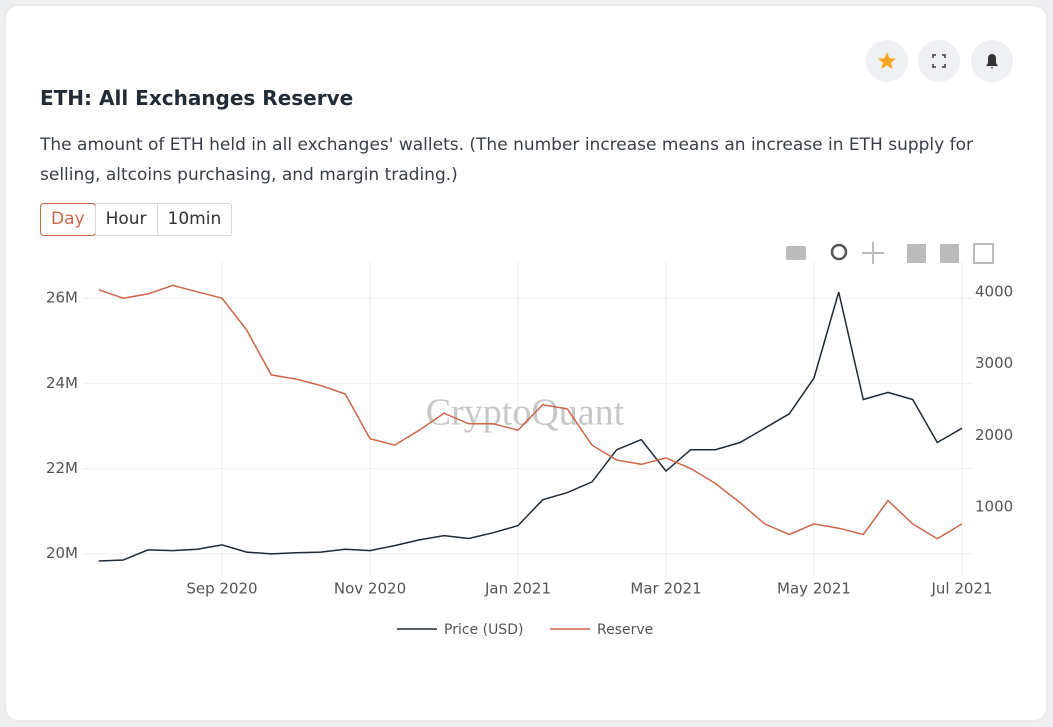 The image size is (1053, 727). I want to click on y2-tick-label: 3000, so click(994, 363).